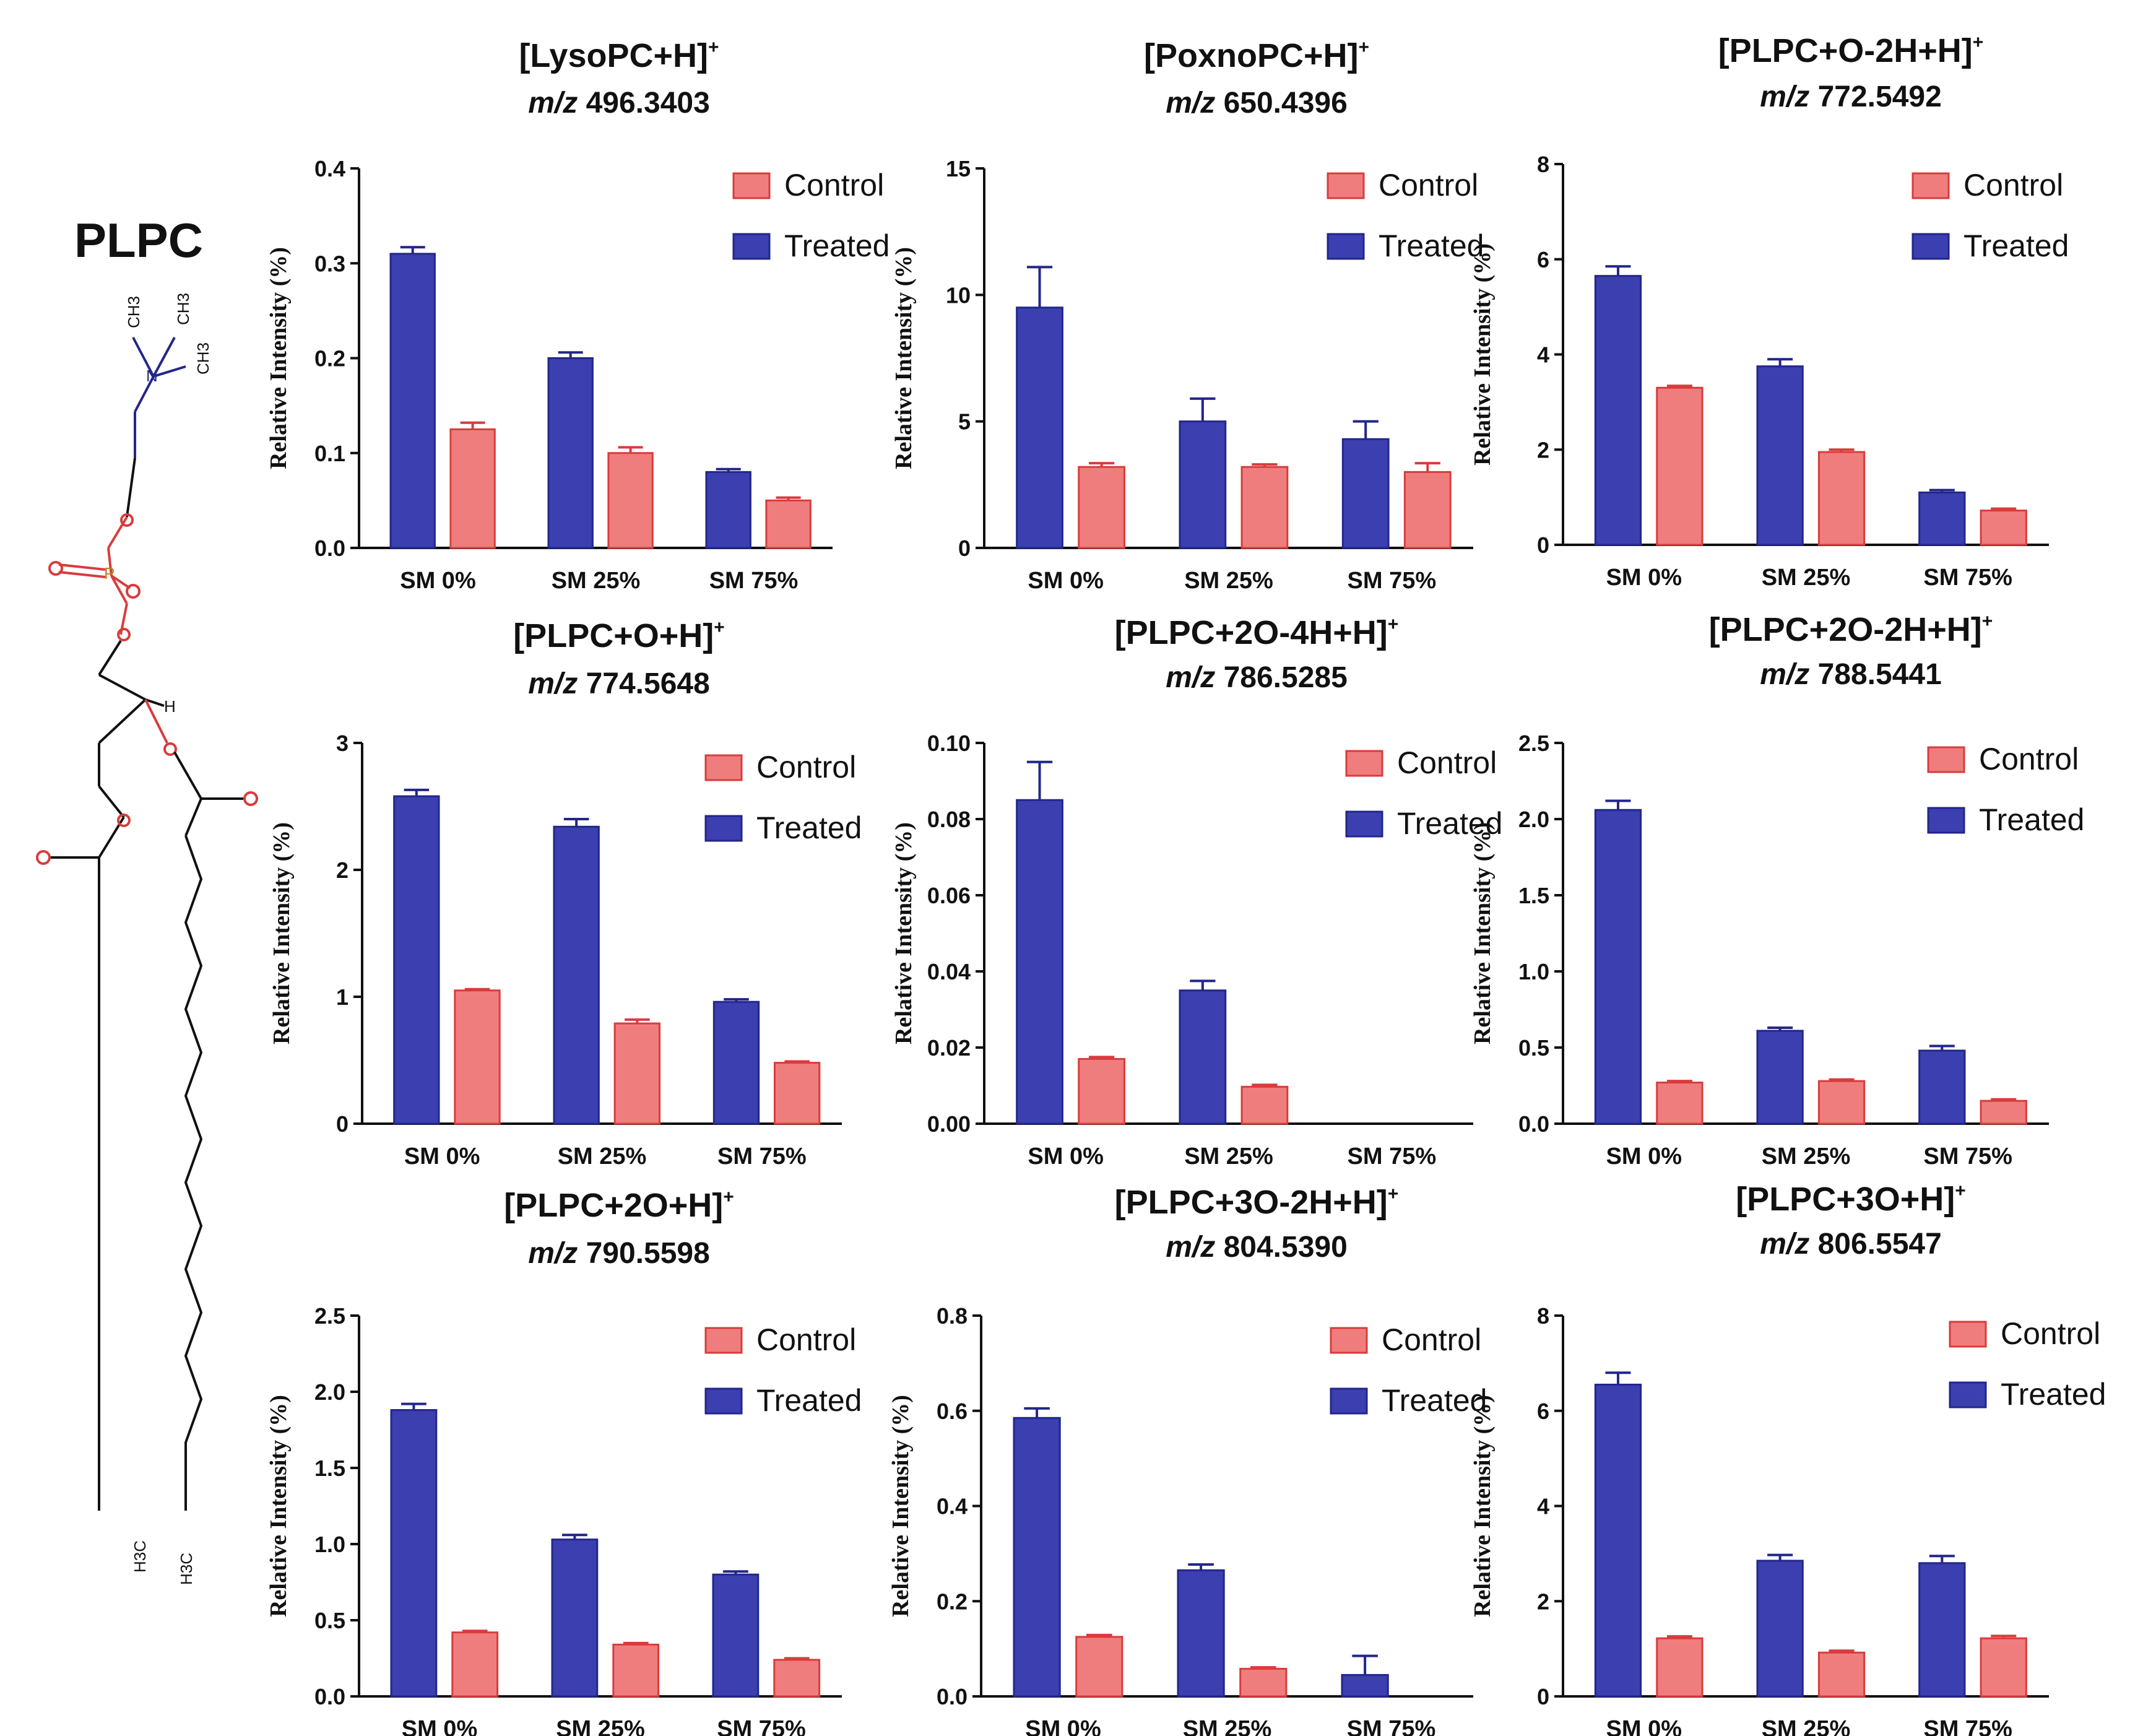 This screenshot has width=2130, height=1736. I want to click on y-tick-label: 0.4, so click(952, 1506).